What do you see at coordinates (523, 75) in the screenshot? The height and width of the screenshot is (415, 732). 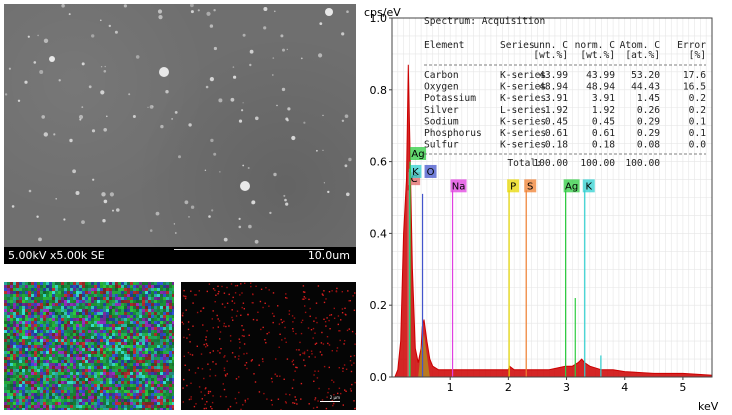 I see `table-cell: K-series` at bounding box center [523, 75].